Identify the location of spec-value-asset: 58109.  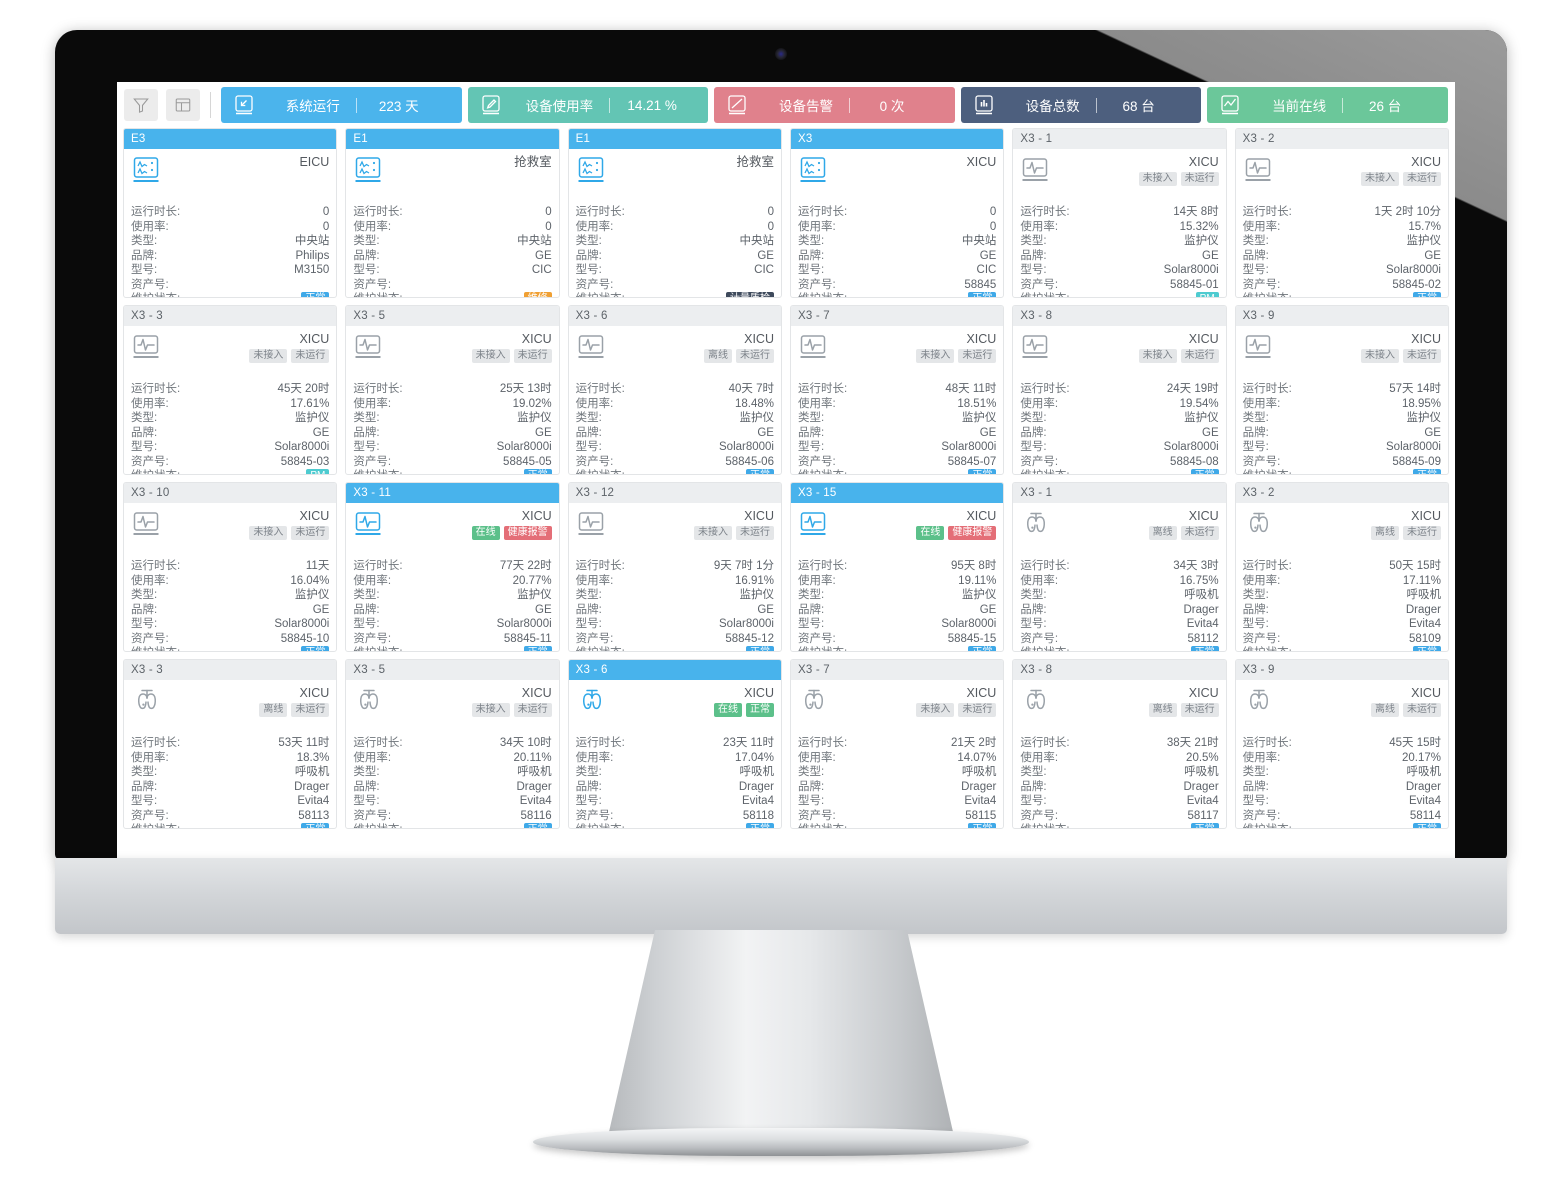
(1425, 638).